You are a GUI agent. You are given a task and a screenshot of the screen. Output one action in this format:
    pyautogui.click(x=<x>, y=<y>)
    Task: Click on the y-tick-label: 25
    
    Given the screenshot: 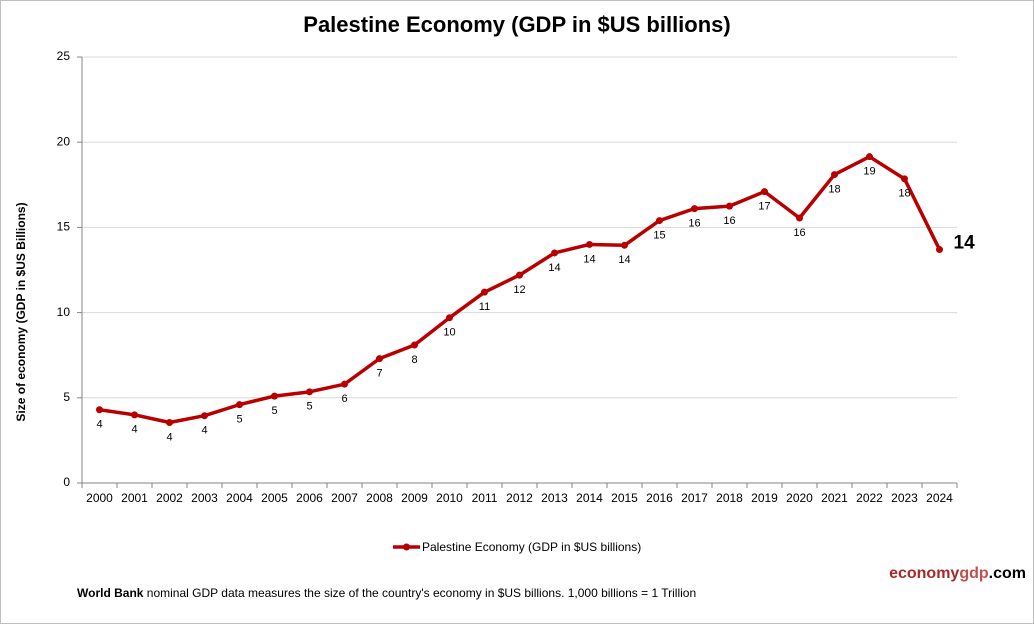 What is the action you would take?
    pyautogui.click(x=64, y=56)
    